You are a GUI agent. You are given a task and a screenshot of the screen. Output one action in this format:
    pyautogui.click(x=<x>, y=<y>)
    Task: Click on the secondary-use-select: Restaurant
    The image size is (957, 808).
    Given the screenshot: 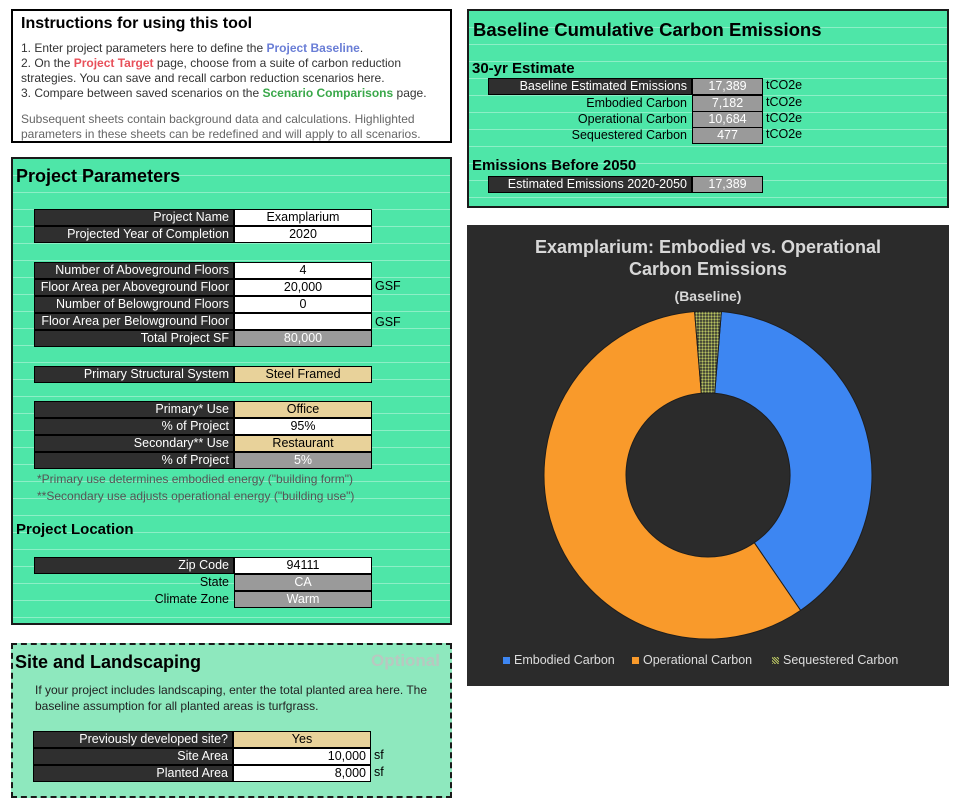 What is the action you would take?
    pyautogui.click(x=303, y=443)
    